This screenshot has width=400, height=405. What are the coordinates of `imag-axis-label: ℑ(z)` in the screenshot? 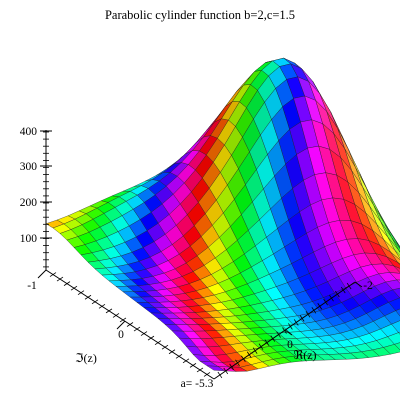 It's located at (86, 358).